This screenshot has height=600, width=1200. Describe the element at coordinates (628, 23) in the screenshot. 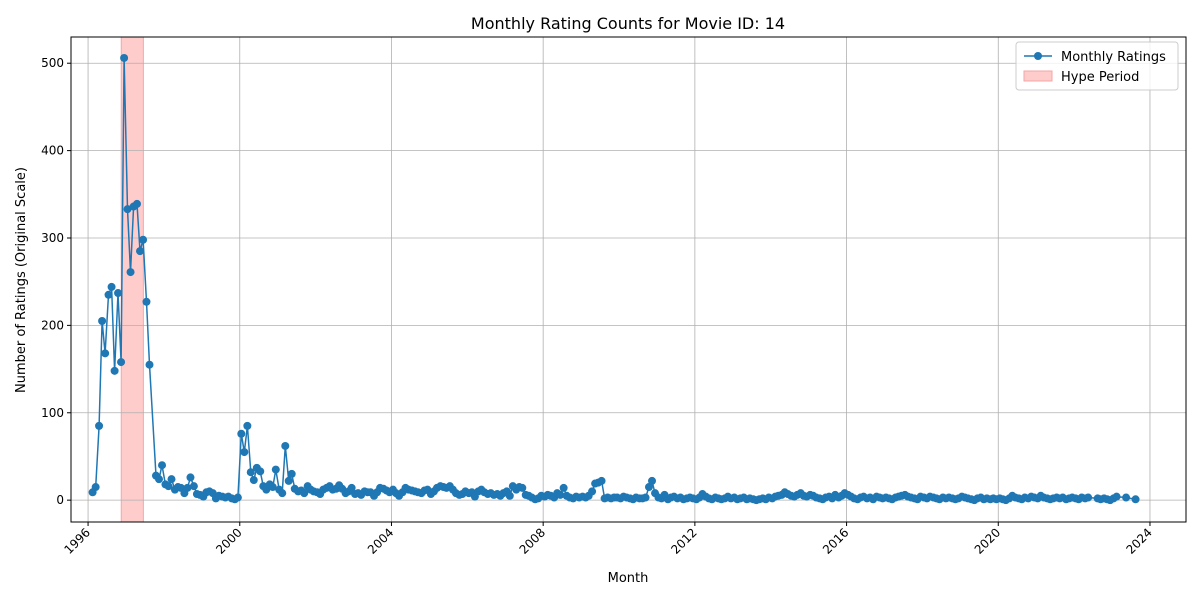

I see `chart-title: Monthly Rating Counts for Movie ID: 14` at that location.